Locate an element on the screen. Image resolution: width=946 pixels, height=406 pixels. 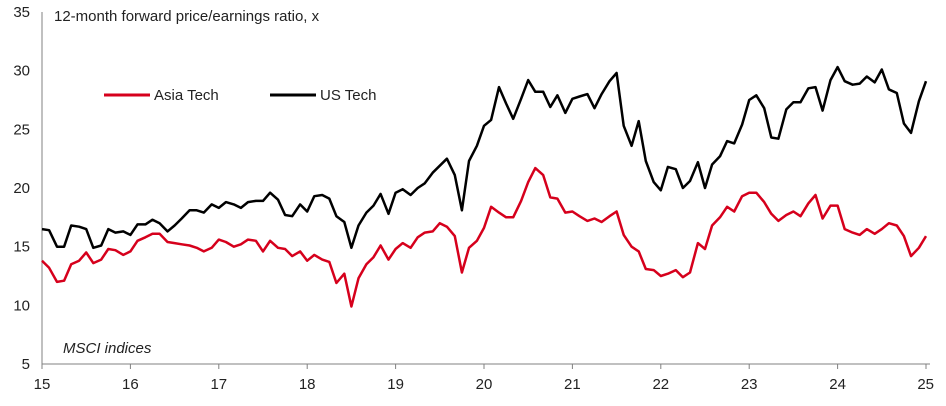
x-tick-label: 22 is located at coordinates (660, 384).